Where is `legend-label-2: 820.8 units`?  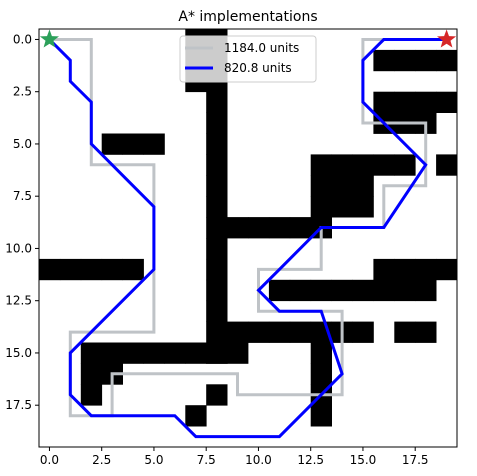
legend-label-2: 820.8 units is located at coordinates (258, 68).